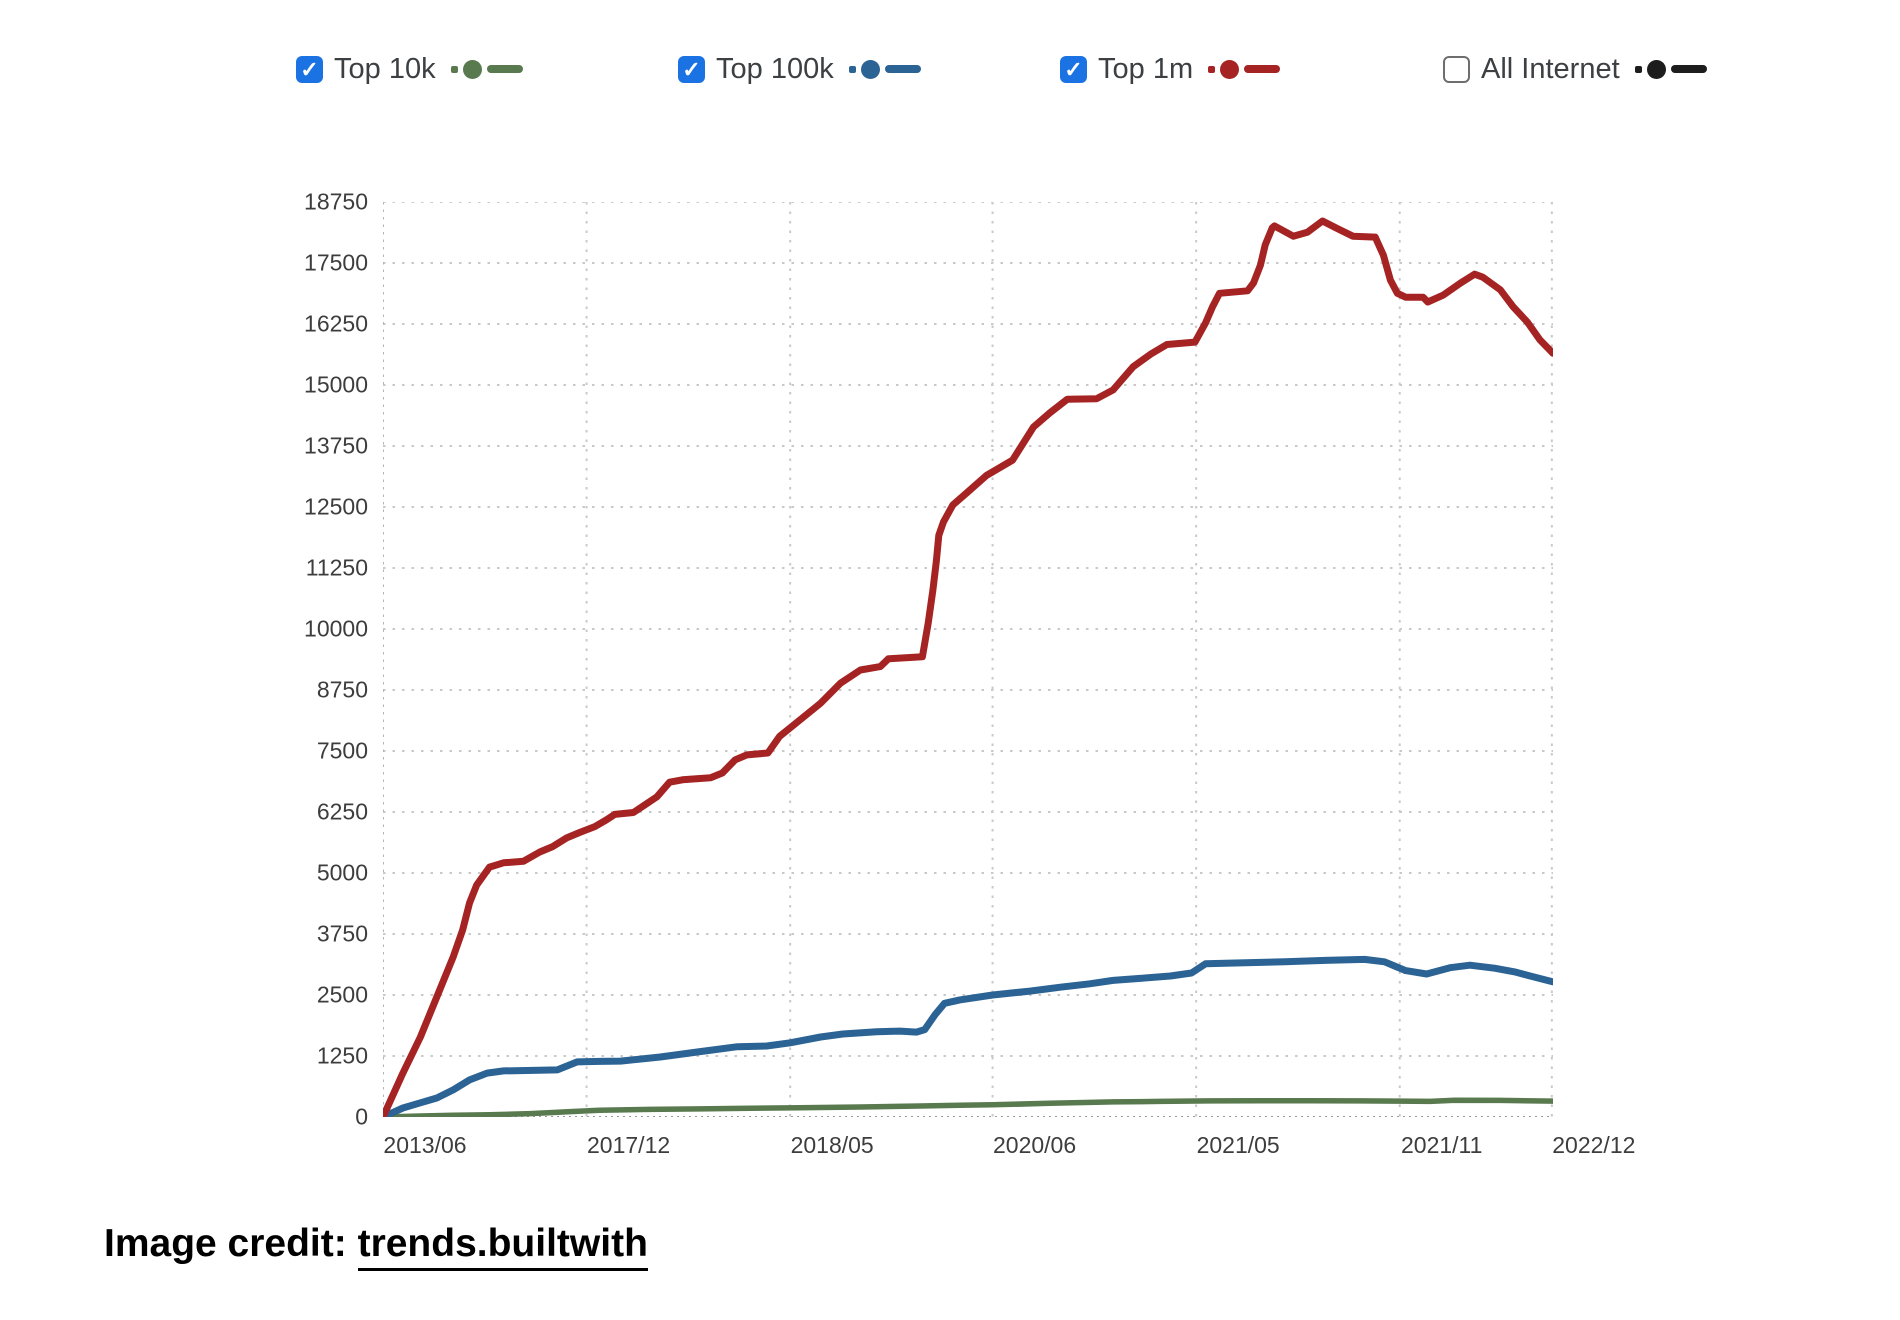  What do you see at coordinates (336, 445) in the screenshot?
I see `y-tick-label: 13750` at bounding box center [336, 445].